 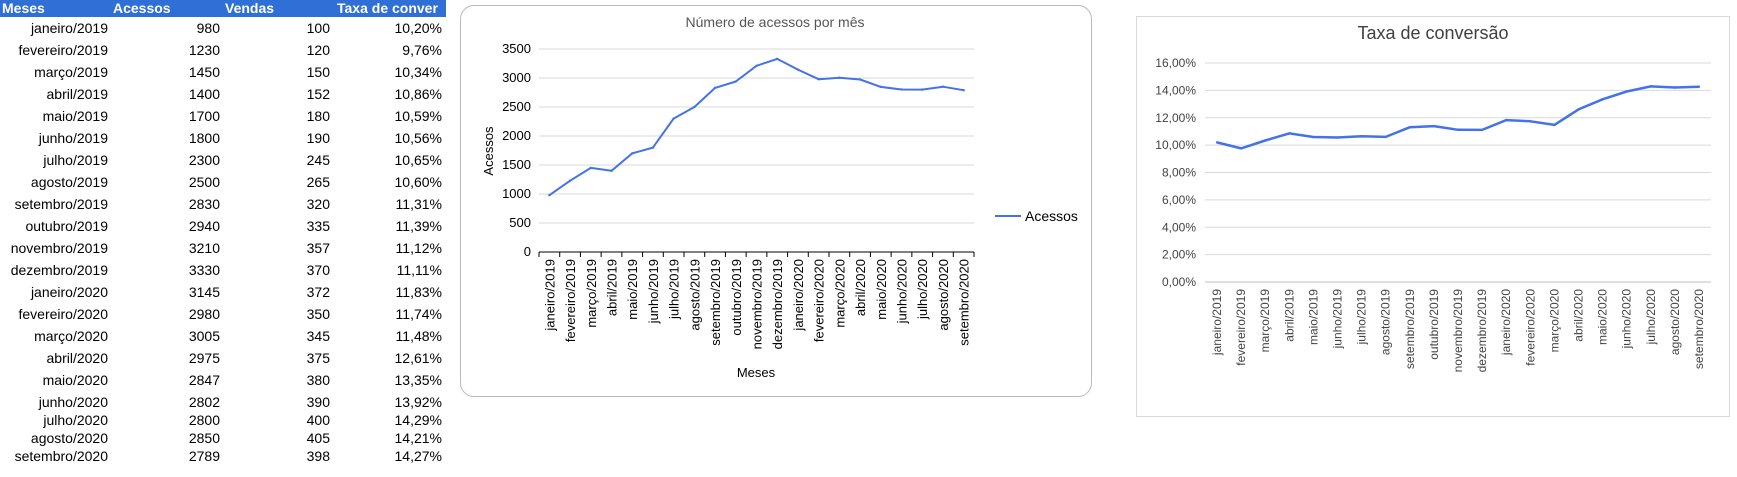 What do you see at coordinates (318, 314) in the screenshot?
I see `cell-vendas: 350` at bounding box center [318, 314].